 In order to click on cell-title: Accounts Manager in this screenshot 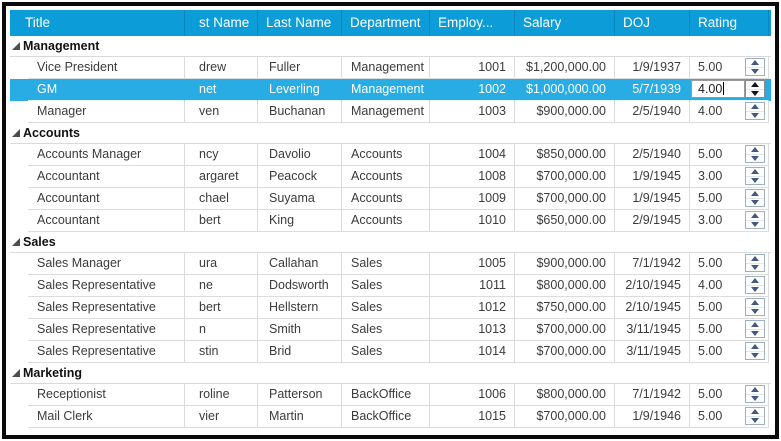, I will do `click(106, 155)`.